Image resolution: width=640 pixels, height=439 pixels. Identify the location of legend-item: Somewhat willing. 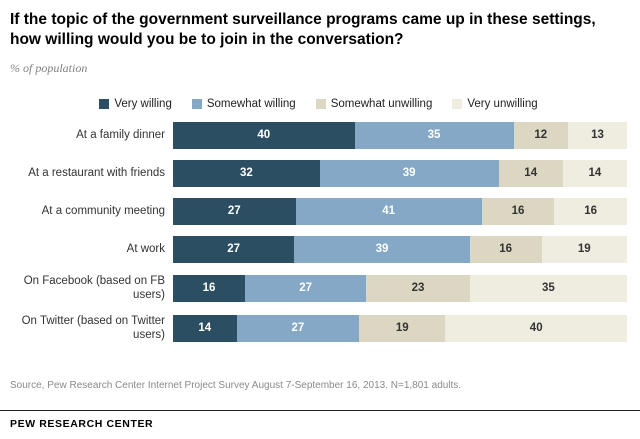
(243, 103).